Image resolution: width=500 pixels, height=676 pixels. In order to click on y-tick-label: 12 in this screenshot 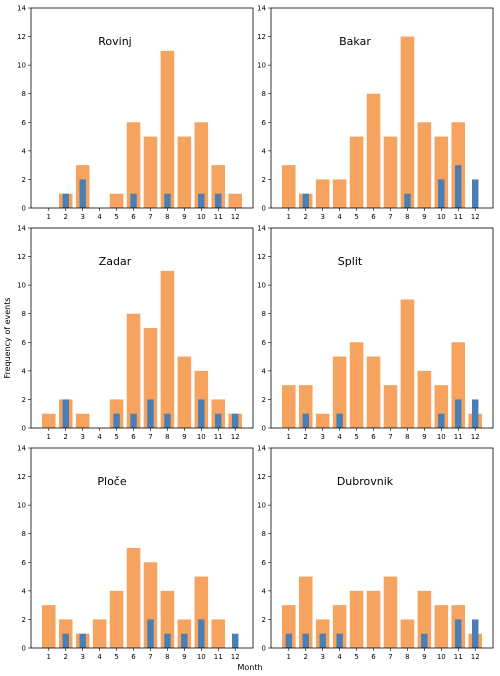, I will do `click(21, 37)`.